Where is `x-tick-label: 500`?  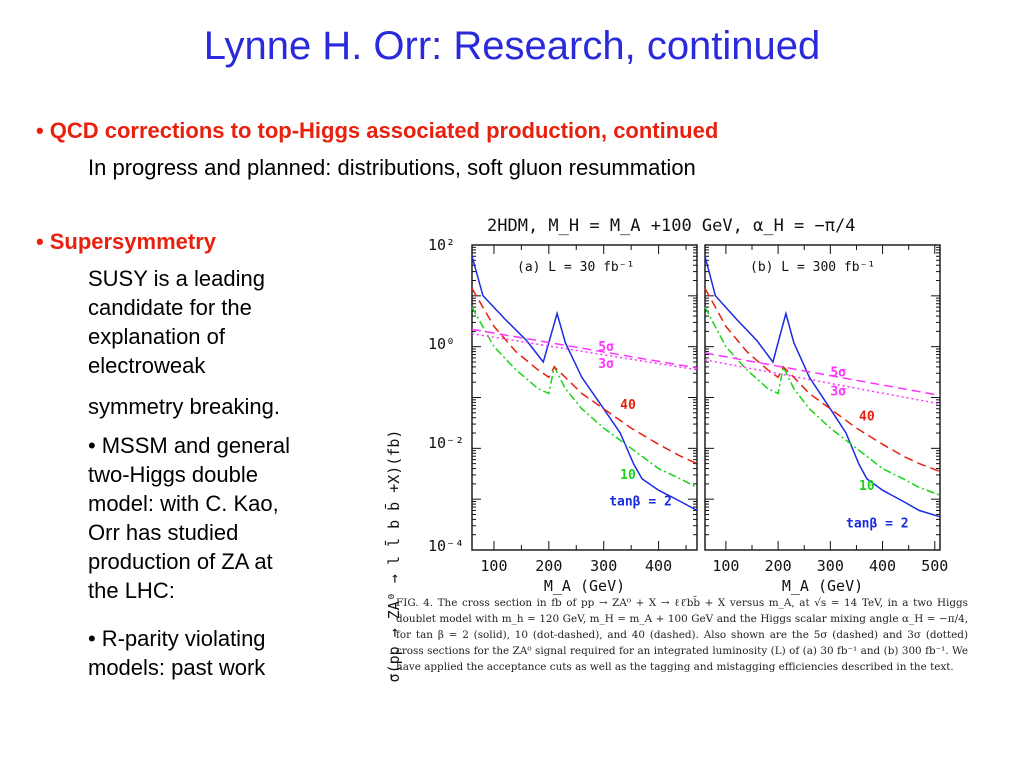
x-tick-label: 500 is located at coordinates (934, 566).